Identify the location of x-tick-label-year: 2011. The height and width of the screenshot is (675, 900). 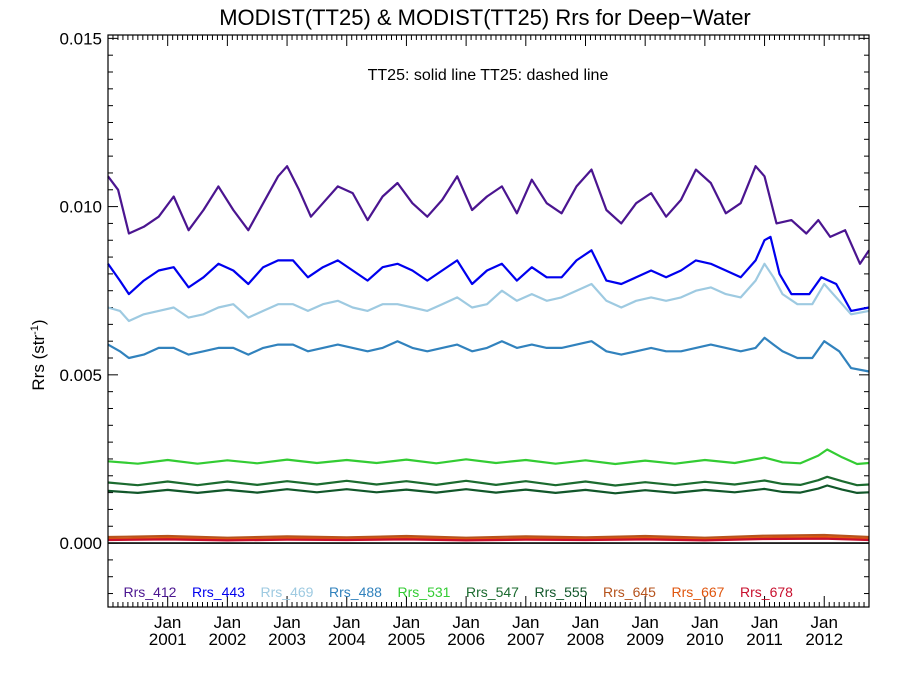
(764, 639).